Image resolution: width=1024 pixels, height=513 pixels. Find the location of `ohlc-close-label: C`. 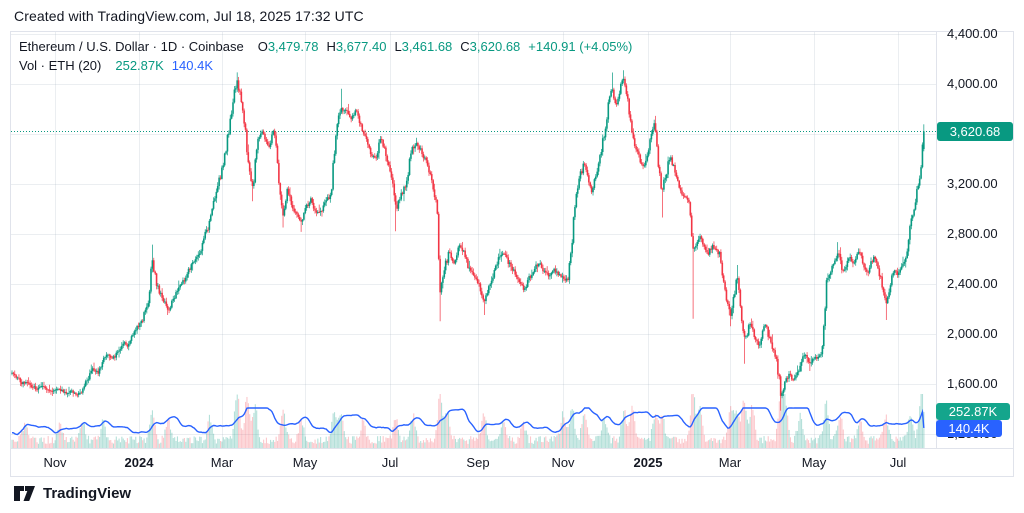

ohlc-close-label: C is located at coordinates (465, 46).